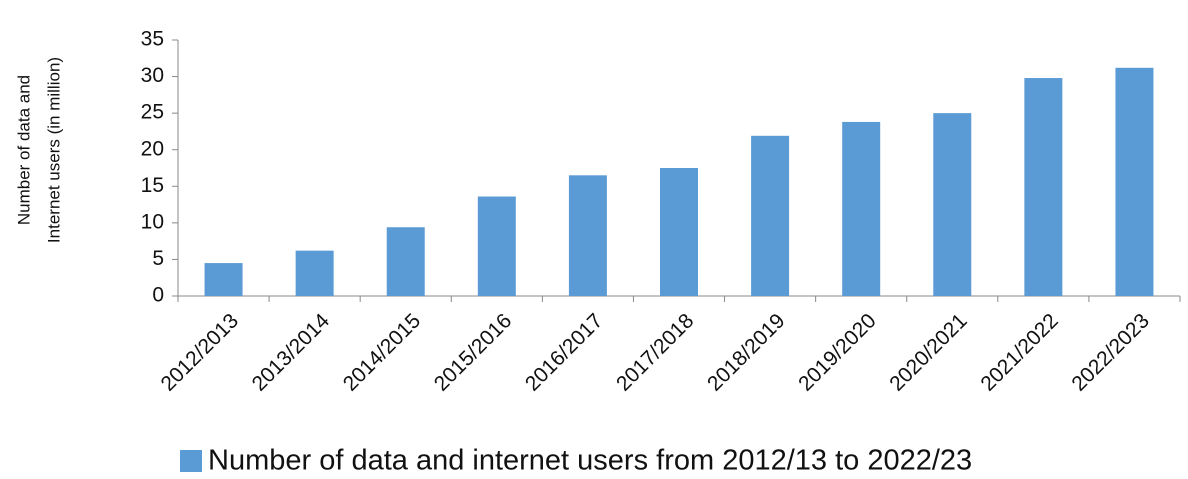 This screenshot has width=1188, height=479. Describe the element at coordinates (152, 185) in the screenshot. I see `y-tick-label: 15` at that location.